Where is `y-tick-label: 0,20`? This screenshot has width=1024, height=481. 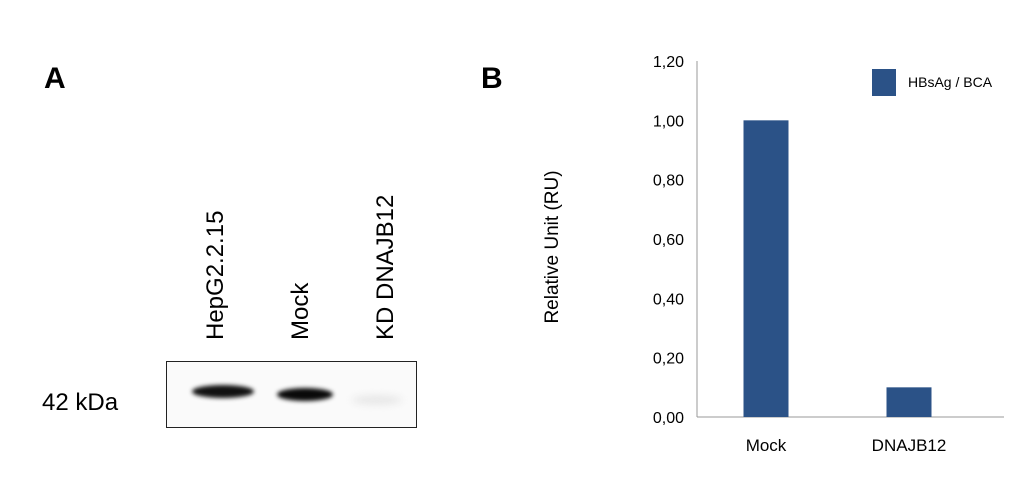 y-tick-label: 0,20 is located at coordinates (668, 359).